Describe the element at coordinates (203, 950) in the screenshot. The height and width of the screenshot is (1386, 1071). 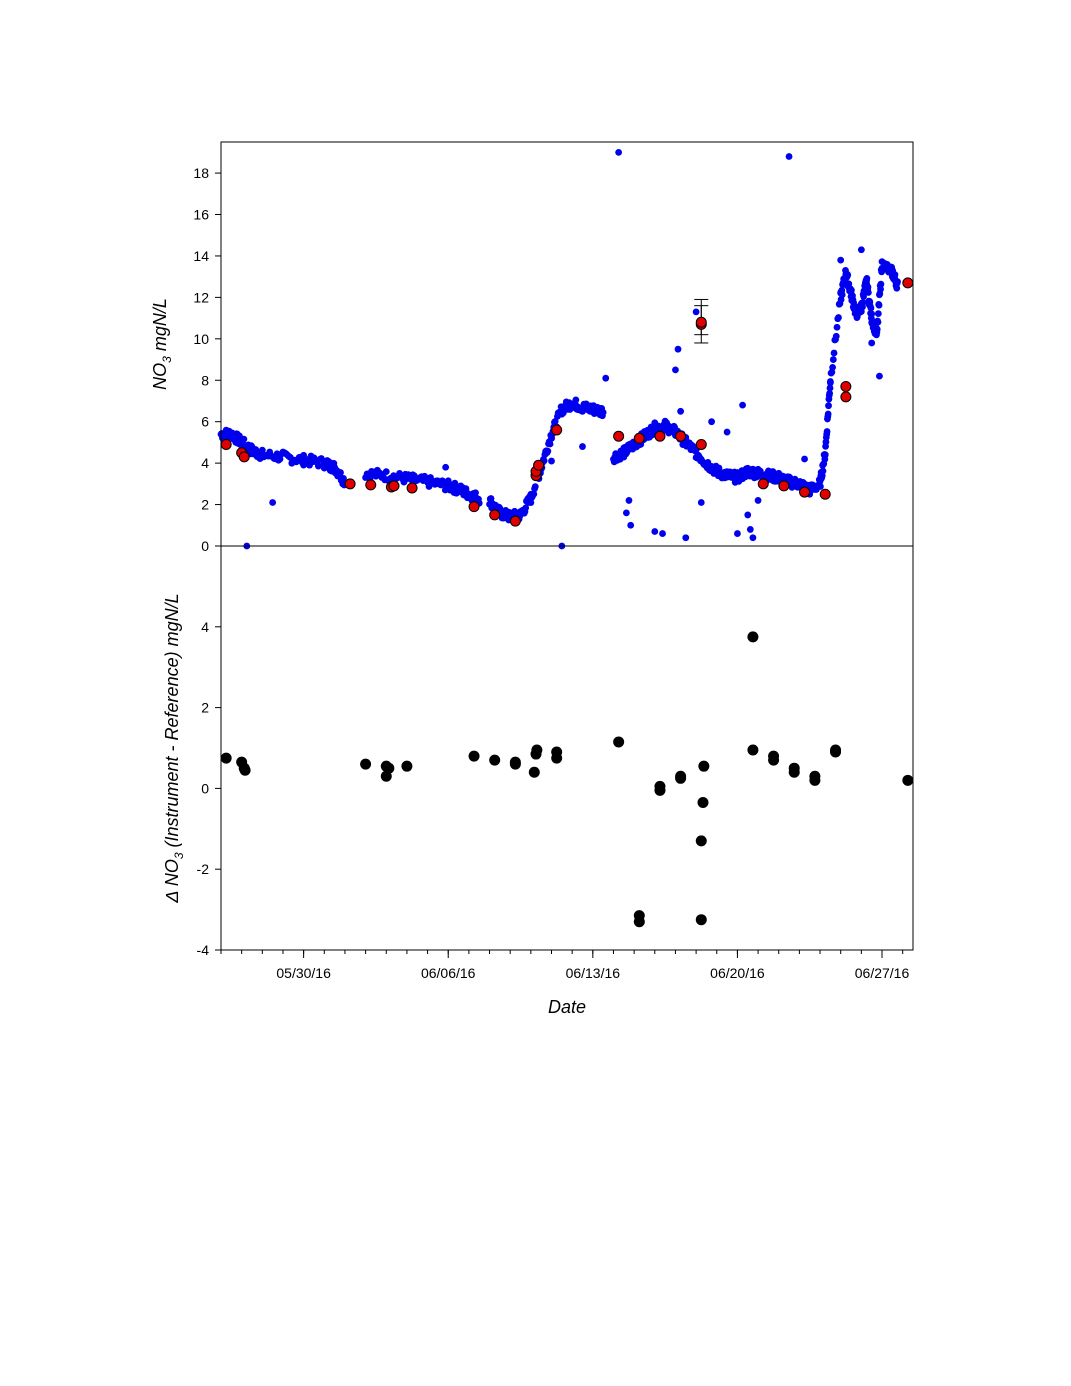
I see `bottom-y-tick-label: -4` at that location.